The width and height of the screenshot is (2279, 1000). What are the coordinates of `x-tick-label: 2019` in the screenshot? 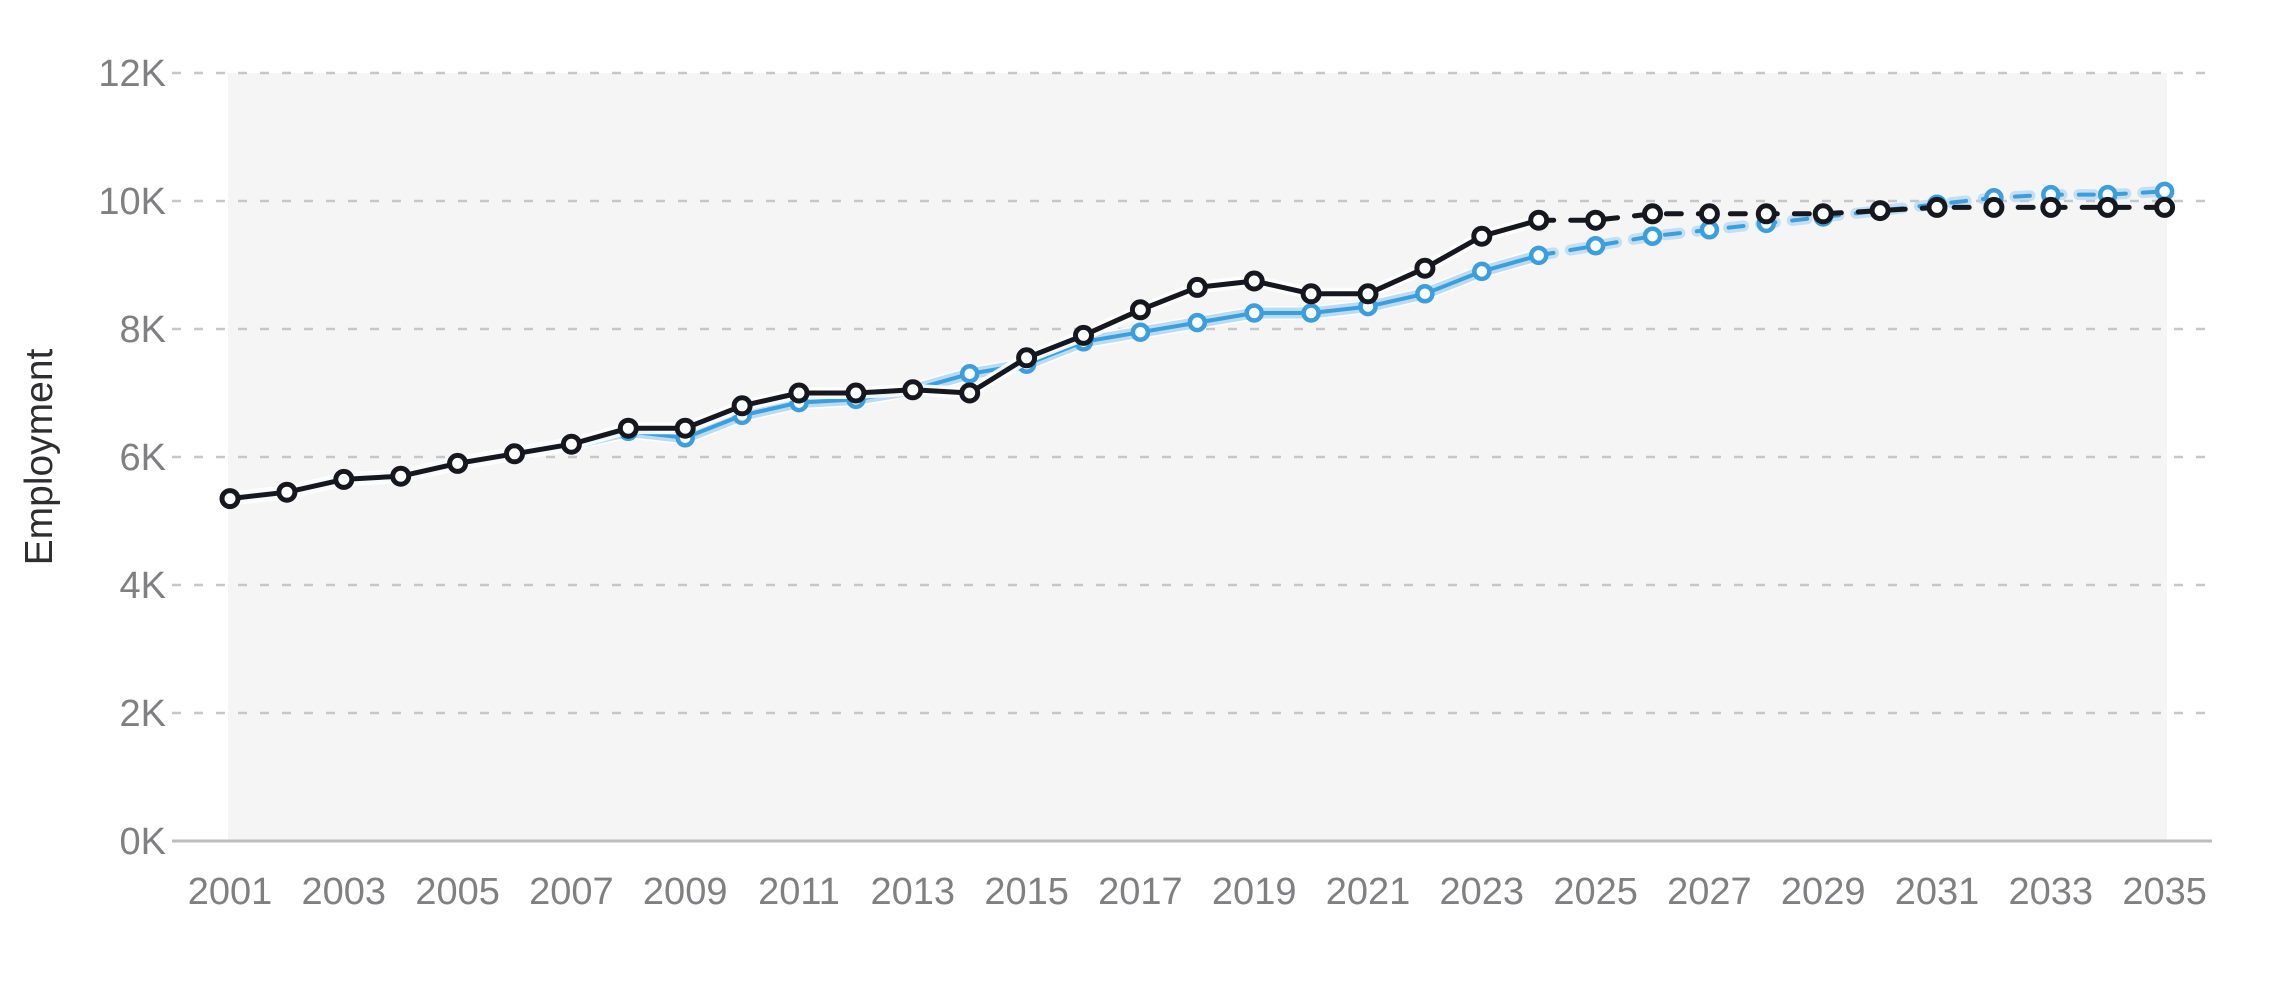 It's located at (1254, 892).